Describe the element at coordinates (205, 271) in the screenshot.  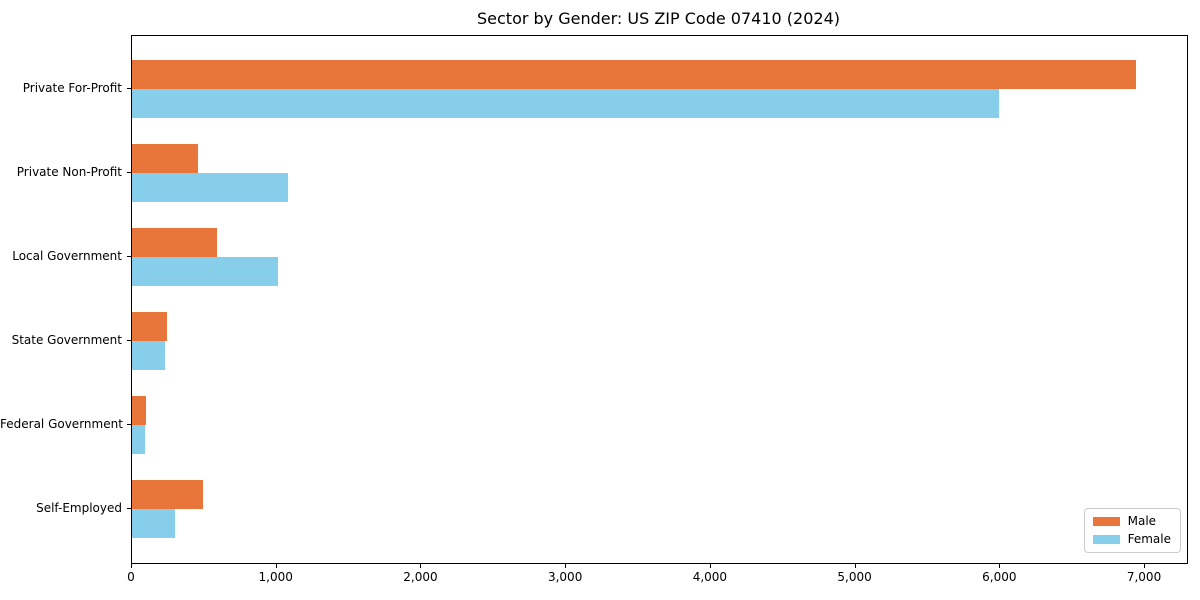
I see `bar-female-local-government` at that location.